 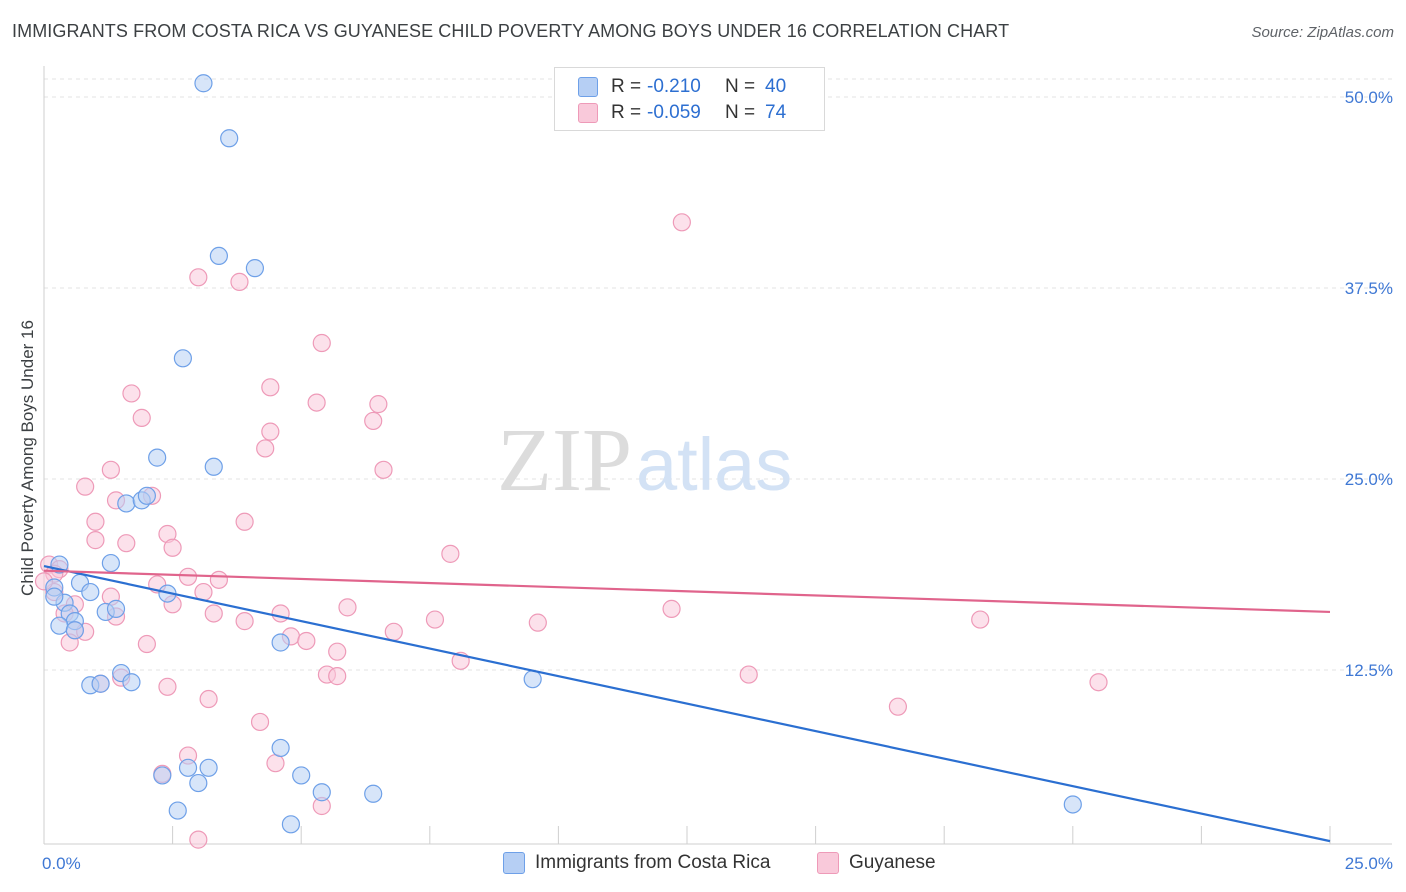 What do you see at coordinates (1369, 384) in the screenshot?
I see `y-tick-labels: 12.5% 25.0% 37.5% 50.0%` at bounding box center [1369, 384].